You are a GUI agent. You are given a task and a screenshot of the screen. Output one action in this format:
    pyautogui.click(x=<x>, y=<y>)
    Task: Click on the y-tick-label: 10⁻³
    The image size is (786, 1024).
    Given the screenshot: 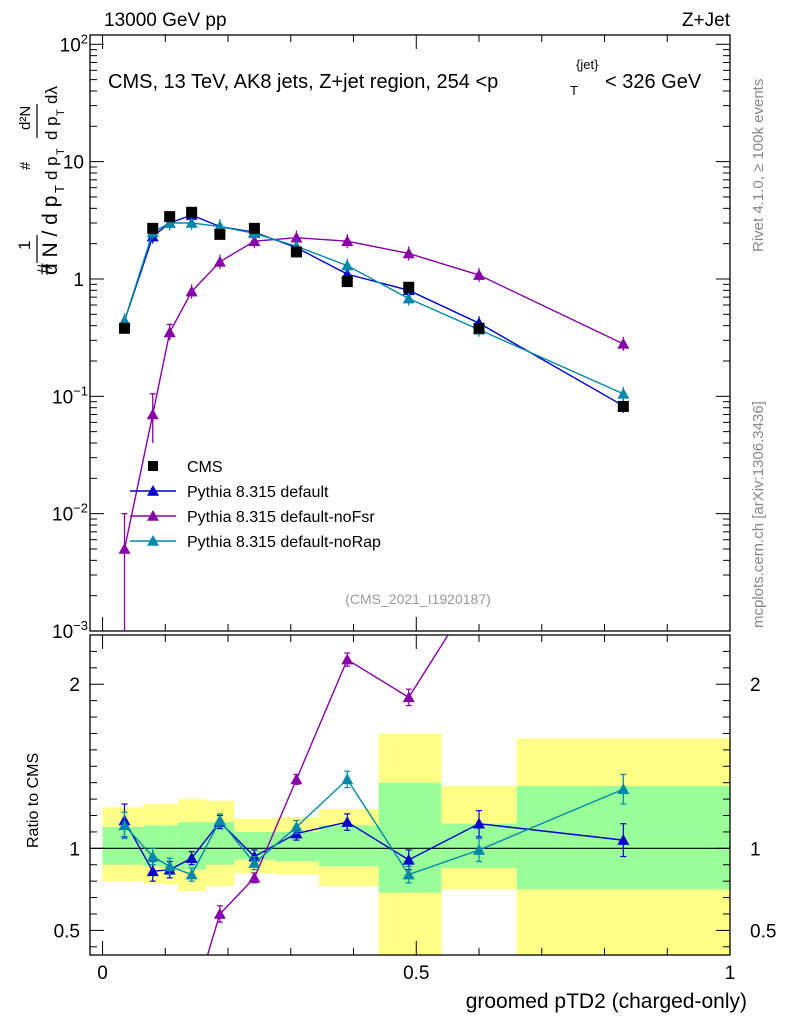 What is the action you would take?
    pyautogui.click(x=70, y=630)
    